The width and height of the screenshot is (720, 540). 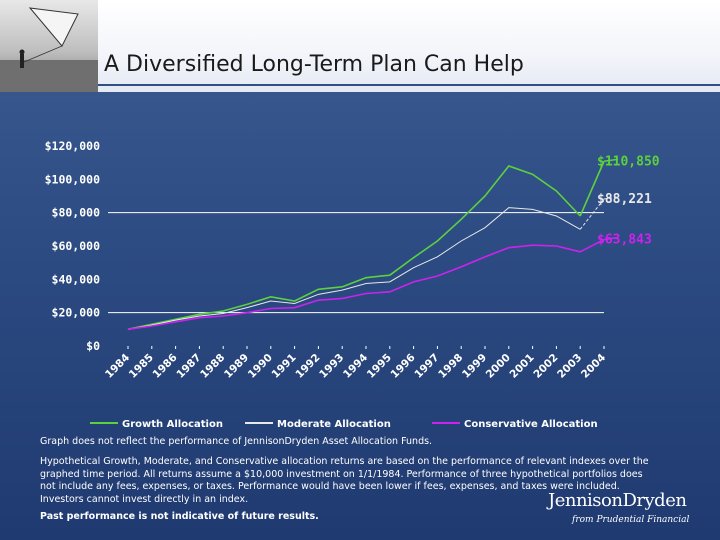 What do you see at coordinates (379, 366) in the screenshot?
I see `x-tick-label: 1995` at bounding box center [379, 366].